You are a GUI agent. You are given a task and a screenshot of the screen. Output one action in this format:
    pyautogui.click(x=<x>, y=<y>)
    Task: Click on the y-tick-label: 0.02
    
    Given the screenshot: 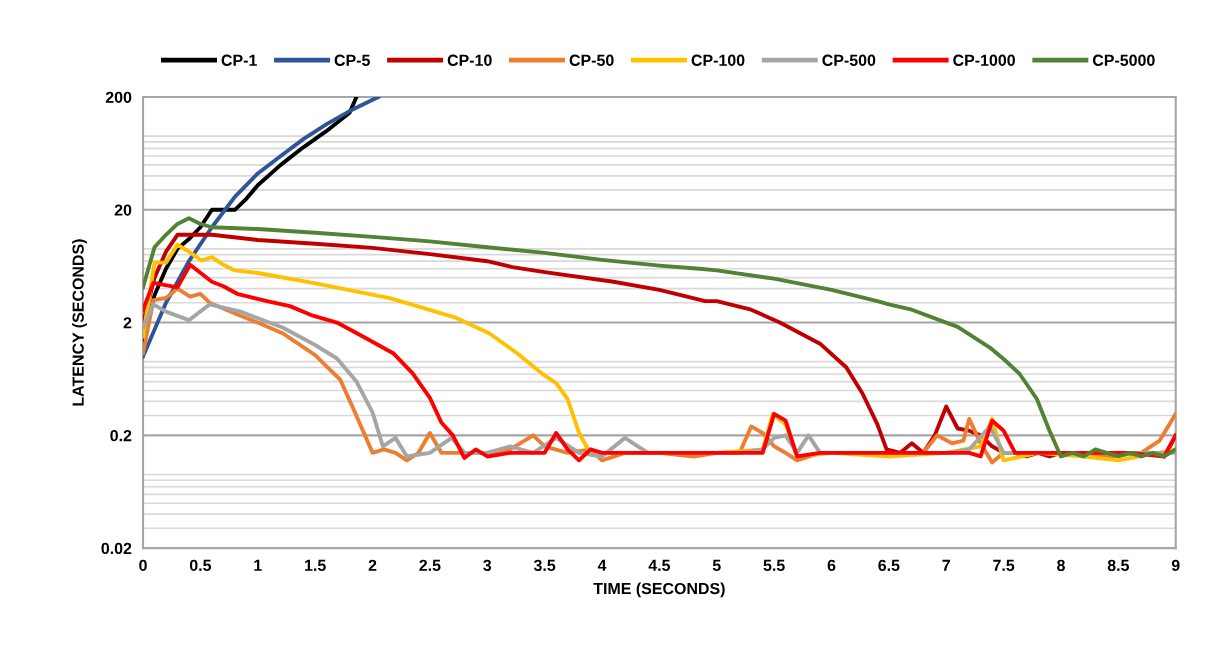 What is the action you would take?
    pyautogui.click(x=116, y=548)
    